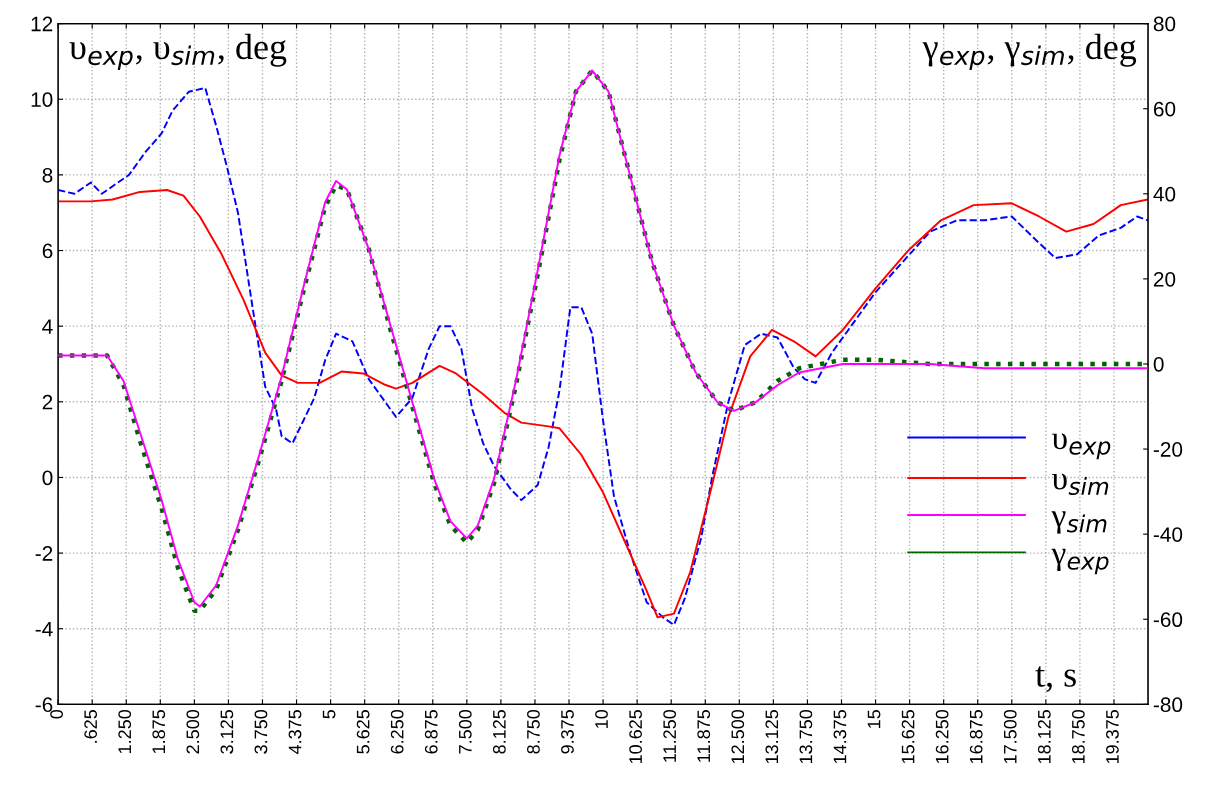 Image resolution: width=1211 pixels, height=787 pixels. What do you see at coordinates (1112, 736) in the screenshot?
I see `x-tick-label: 19.375` at bounding box center [1112, 736].